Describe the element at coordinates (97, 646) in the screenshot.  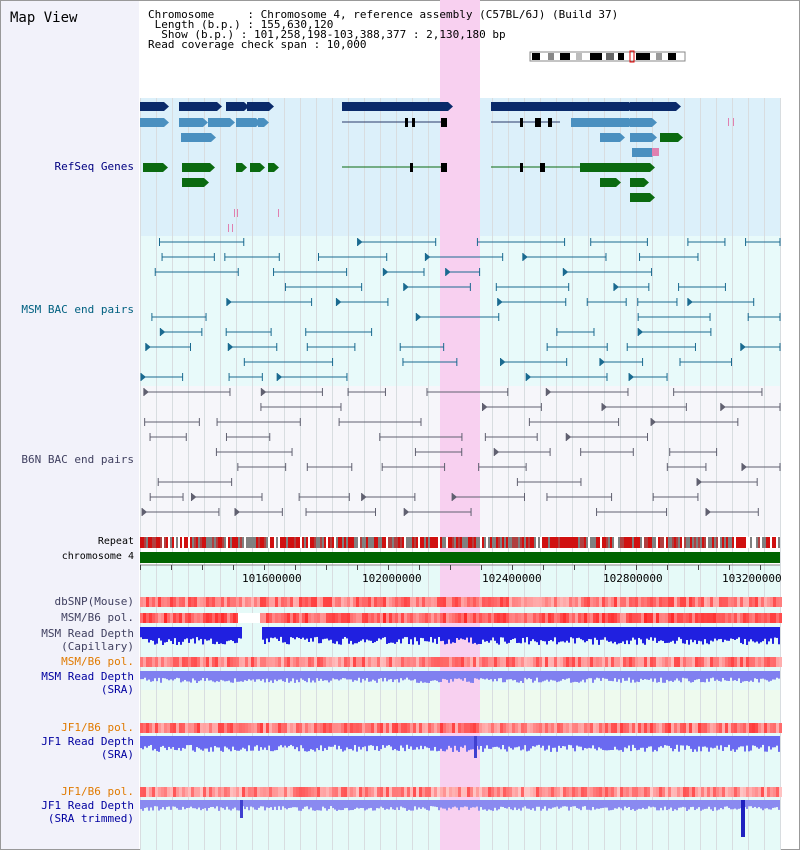
I see `track-label-msm-depth-cap-sub: (Capillary)` at that location.